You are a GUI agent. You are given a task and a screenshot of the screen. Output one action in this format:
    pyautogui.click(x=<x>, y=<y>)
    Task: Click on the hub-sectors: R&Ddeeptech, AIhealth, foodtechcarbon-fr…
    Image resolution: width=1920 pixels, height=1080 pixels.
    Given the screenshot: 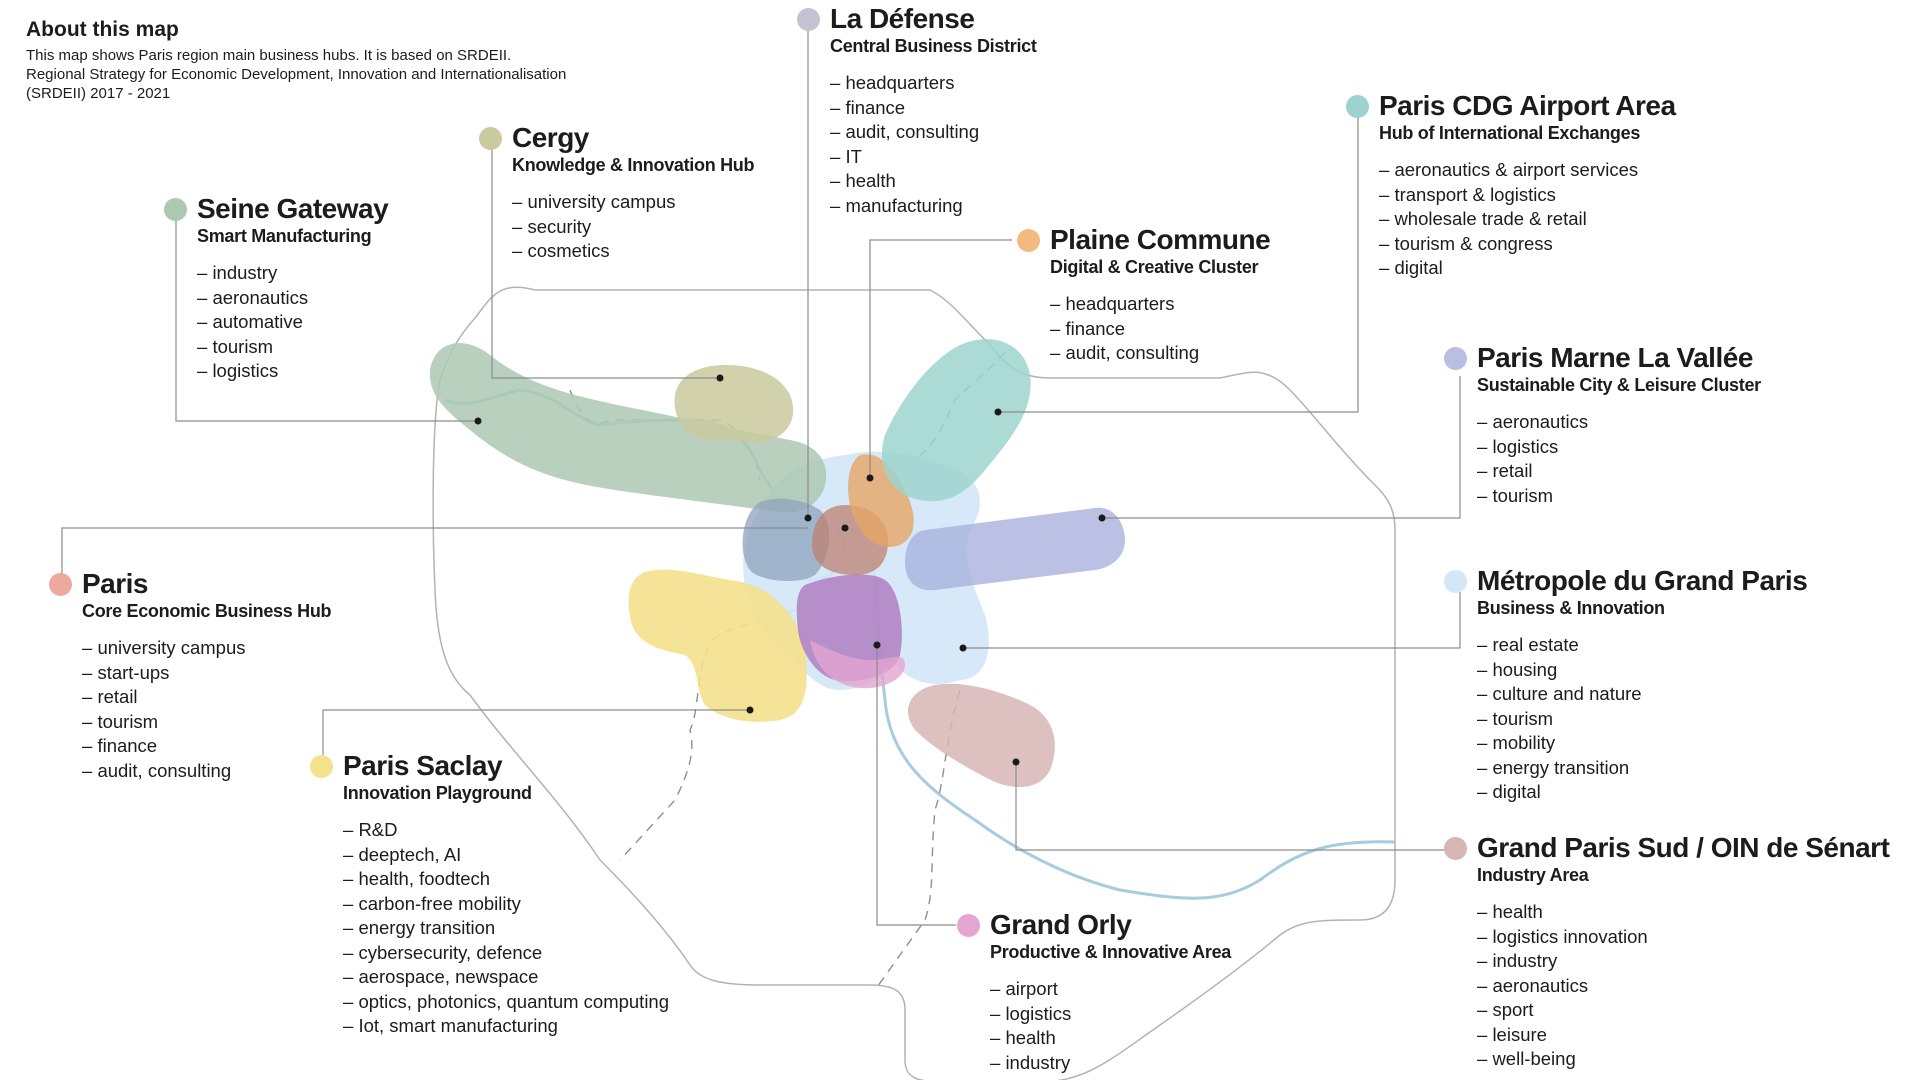 What is the action you would take?
    pyautogui.click(x=506, y=928)
    